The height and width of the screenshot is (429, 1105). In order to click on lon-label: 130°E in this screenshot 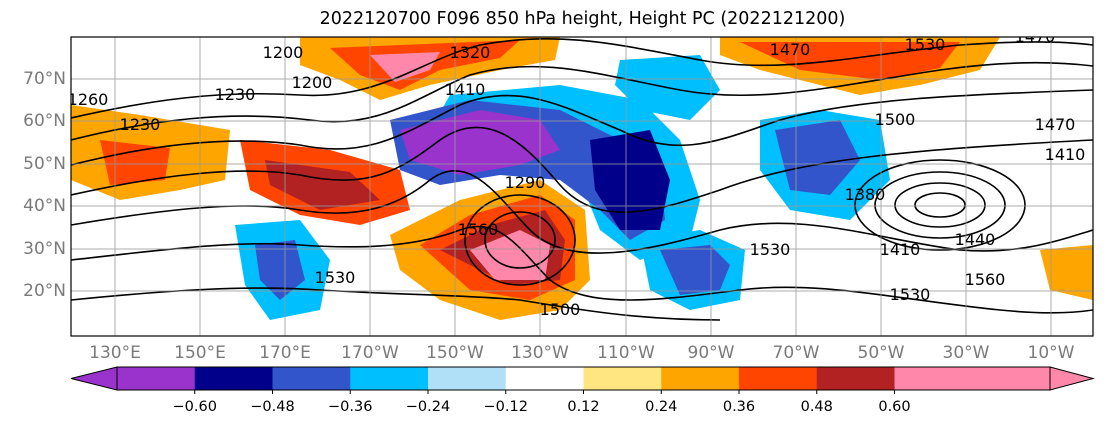, I will do `click(115, 353)`.